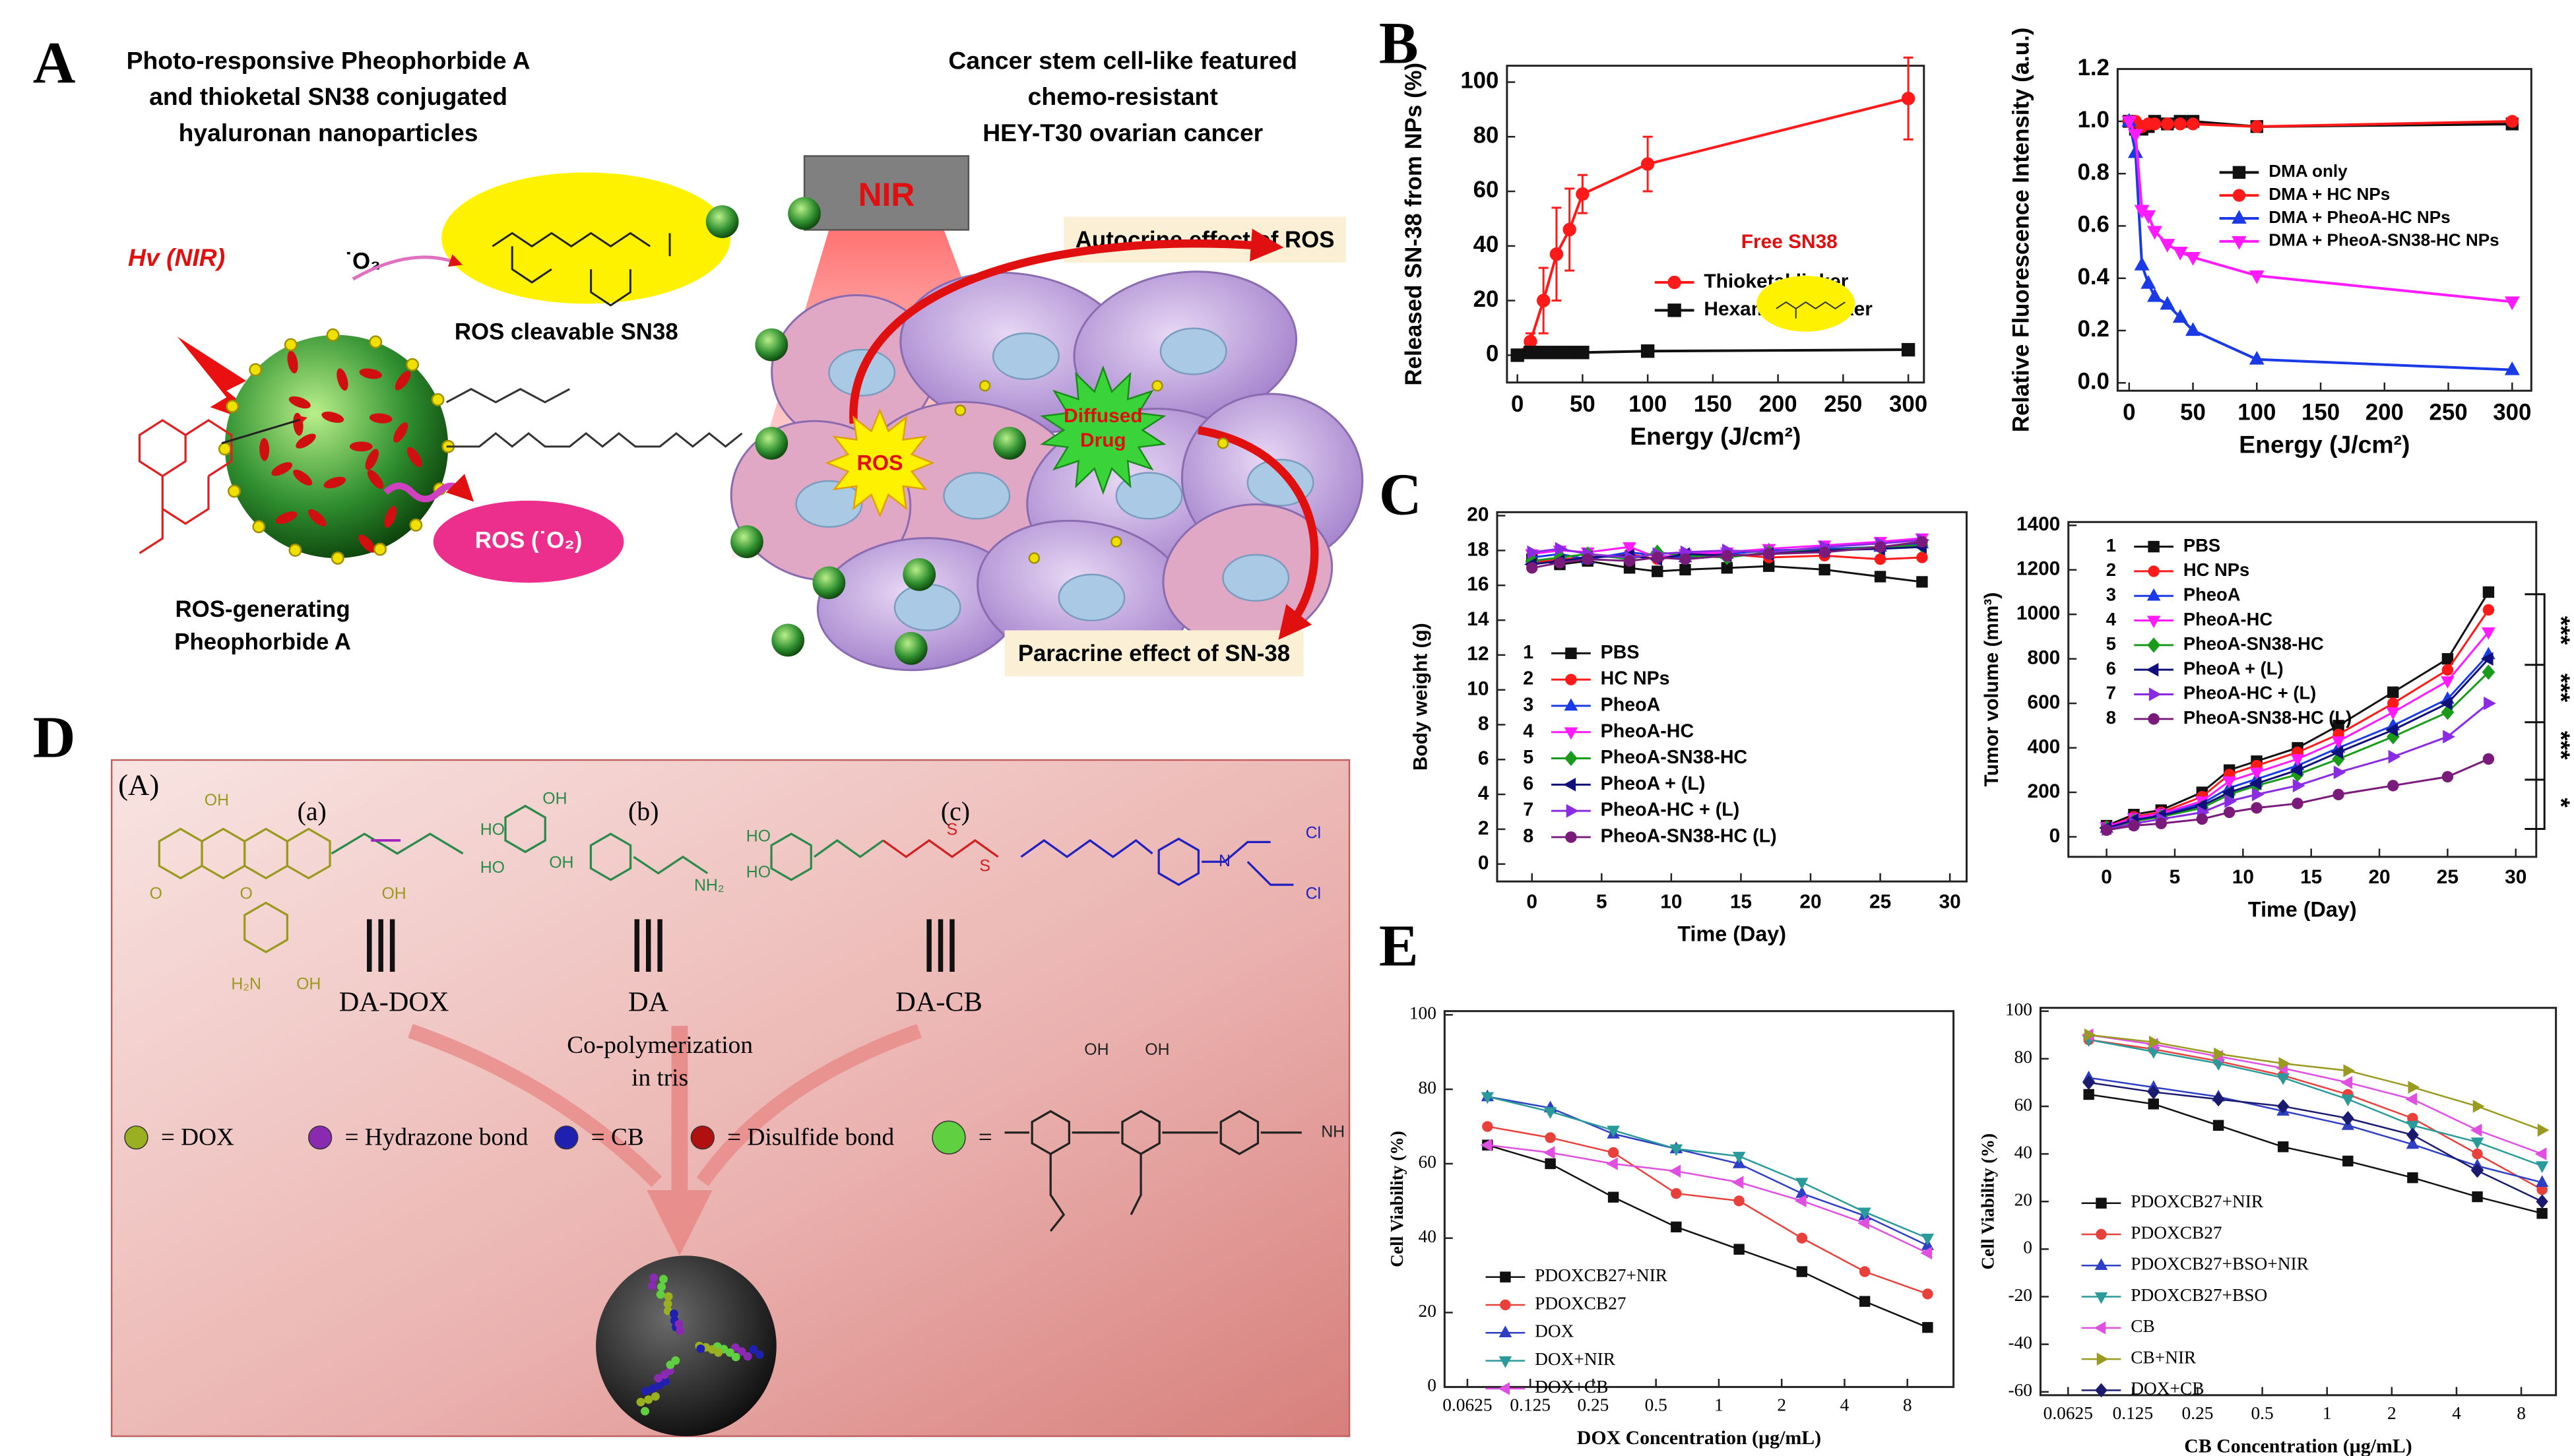 The image size is (2574, 1456). Describe the element at coordinates (2093, 329) in the screenshot. I see `y-tick-label: 0.2` at that location.